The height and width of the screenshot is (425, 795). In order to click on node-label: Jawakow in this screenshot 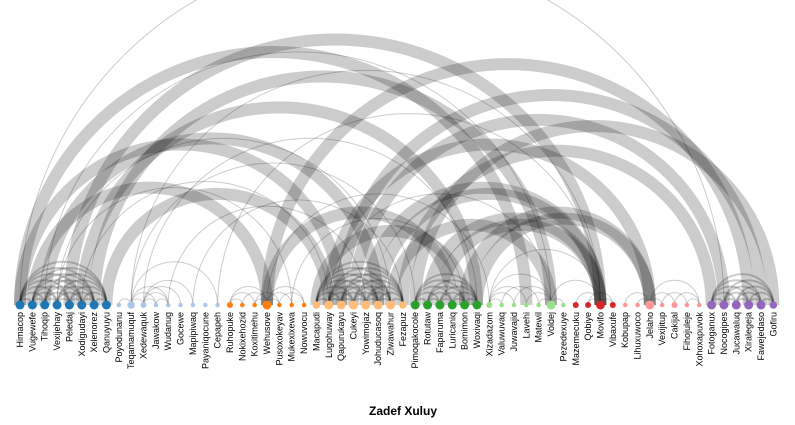, I will do `click(156, 331)`.